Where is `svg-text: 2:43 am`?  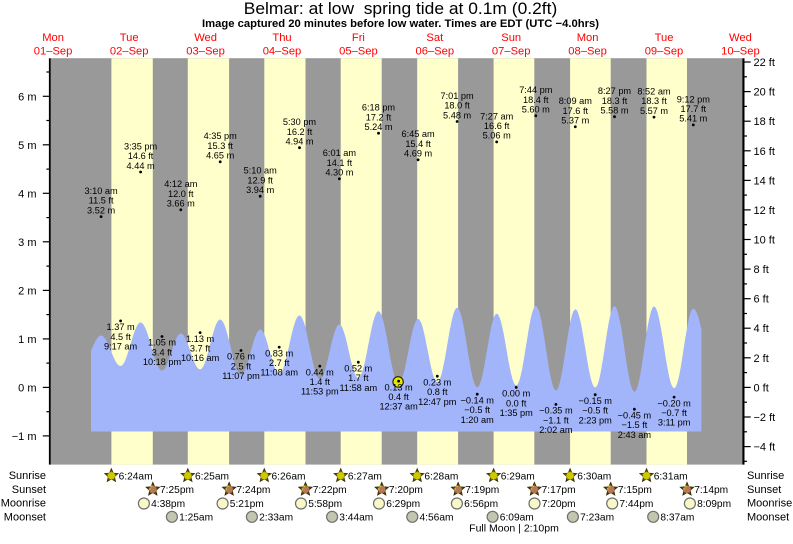 svg-text: 2:43 am is located at coordinates (635, 435).